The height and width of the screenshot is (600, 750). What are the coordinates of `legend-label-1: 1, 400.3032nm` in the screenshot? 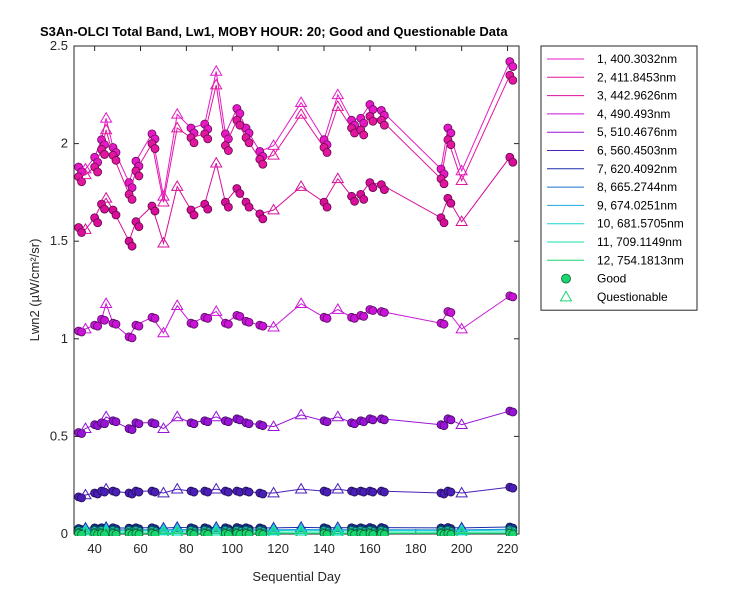 It's located at (637, 59).